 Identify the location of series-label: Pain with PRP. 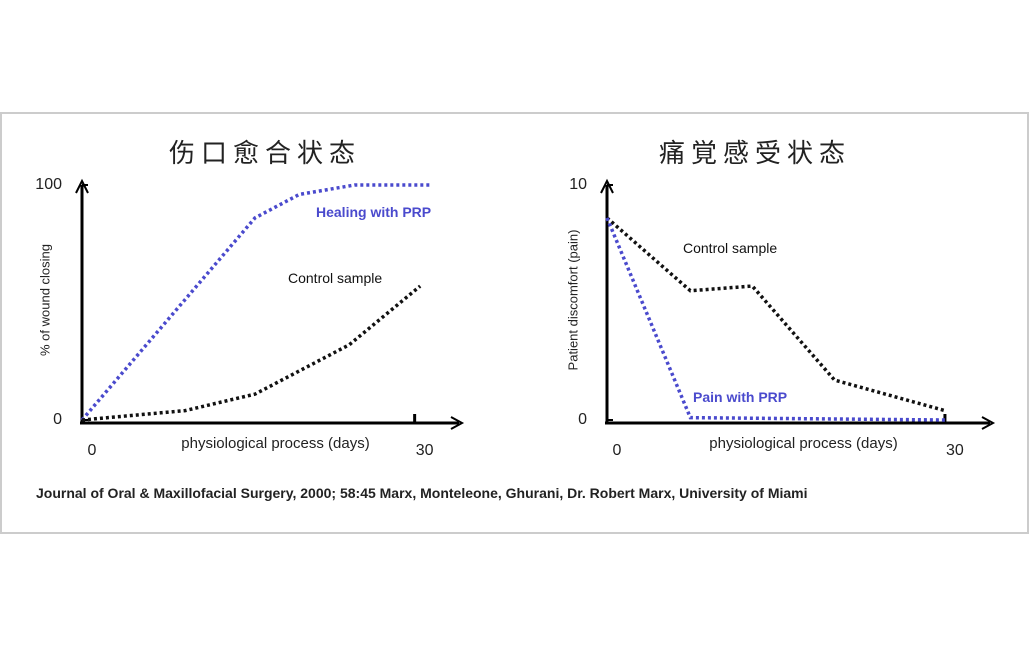
(740, 397).